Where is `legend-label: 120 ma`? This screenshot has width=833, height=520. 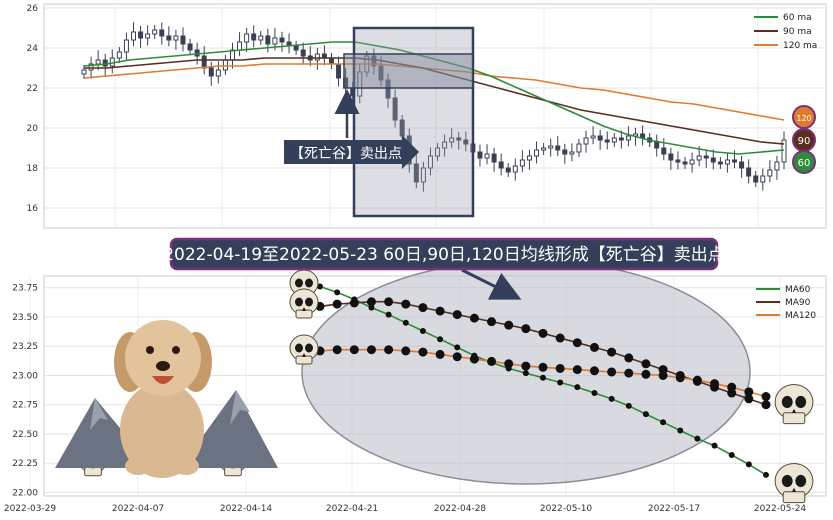
legend-label: 120 ma is located at coordinates (800, 46).